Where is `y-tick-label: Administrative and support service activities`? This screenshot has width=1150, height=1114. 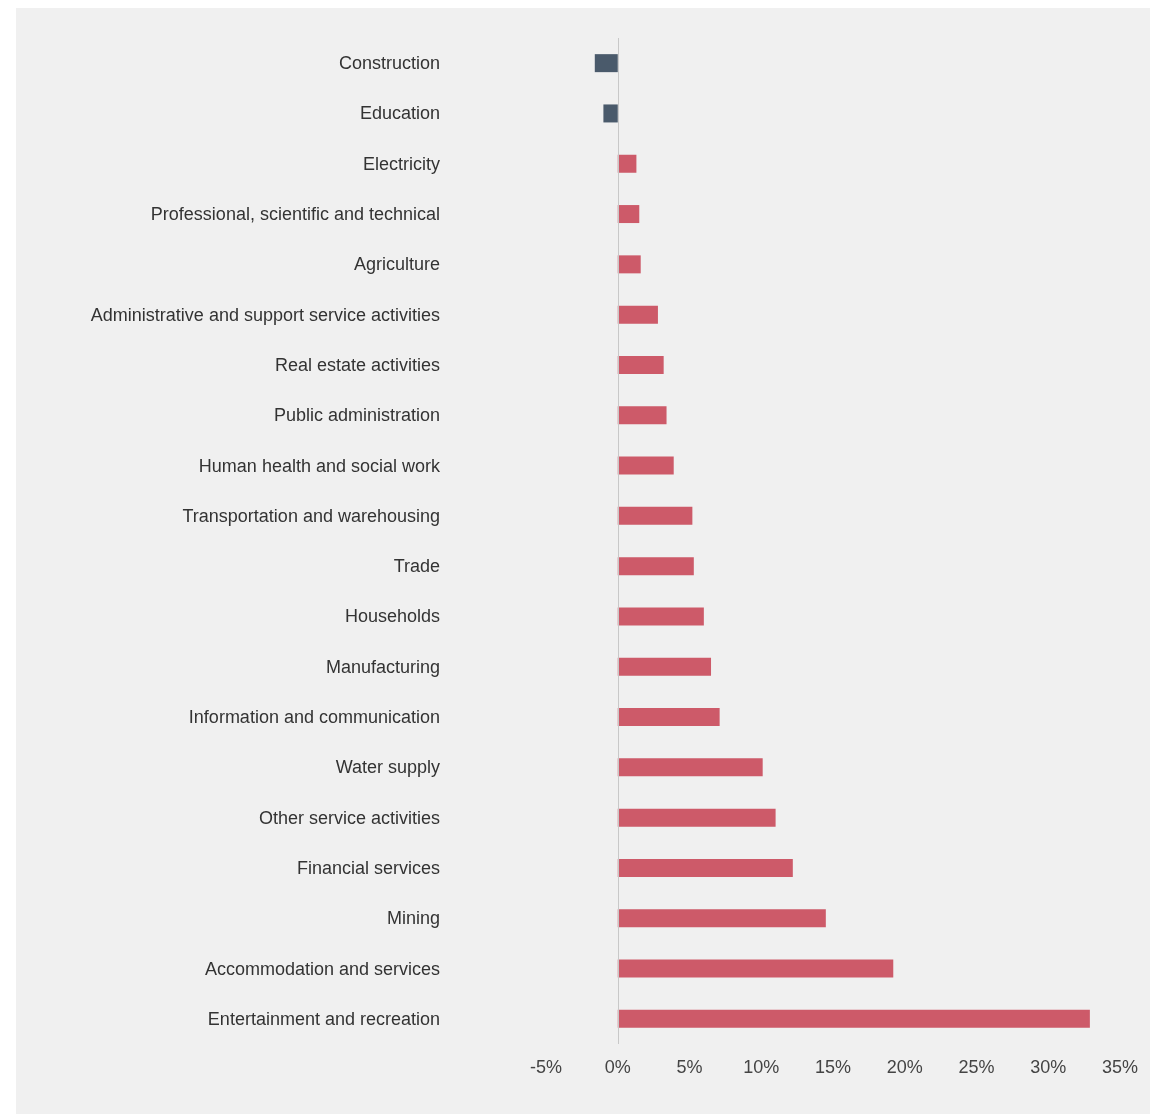 y-tick-label: Administrative and support service activities is located at coordinates (265, 314).